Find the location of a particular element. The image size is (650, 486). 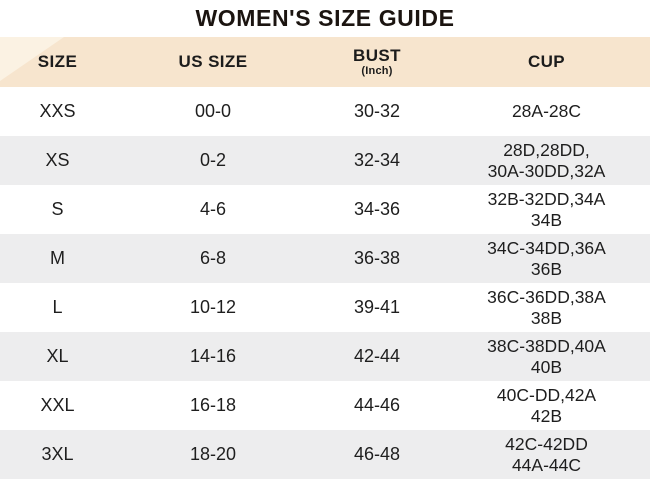

cell-cup: 36C-36DD,38A 38B is located at coordinates (546, 307).